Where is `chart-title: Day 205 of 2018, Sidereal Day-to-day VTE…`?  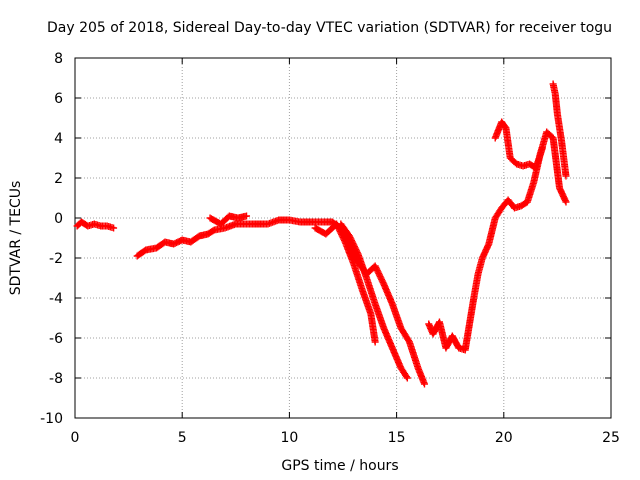
chart-title: Day 205 of 2018, Sidereal Day-to-day VTE… is located at coordinates (329, 28).